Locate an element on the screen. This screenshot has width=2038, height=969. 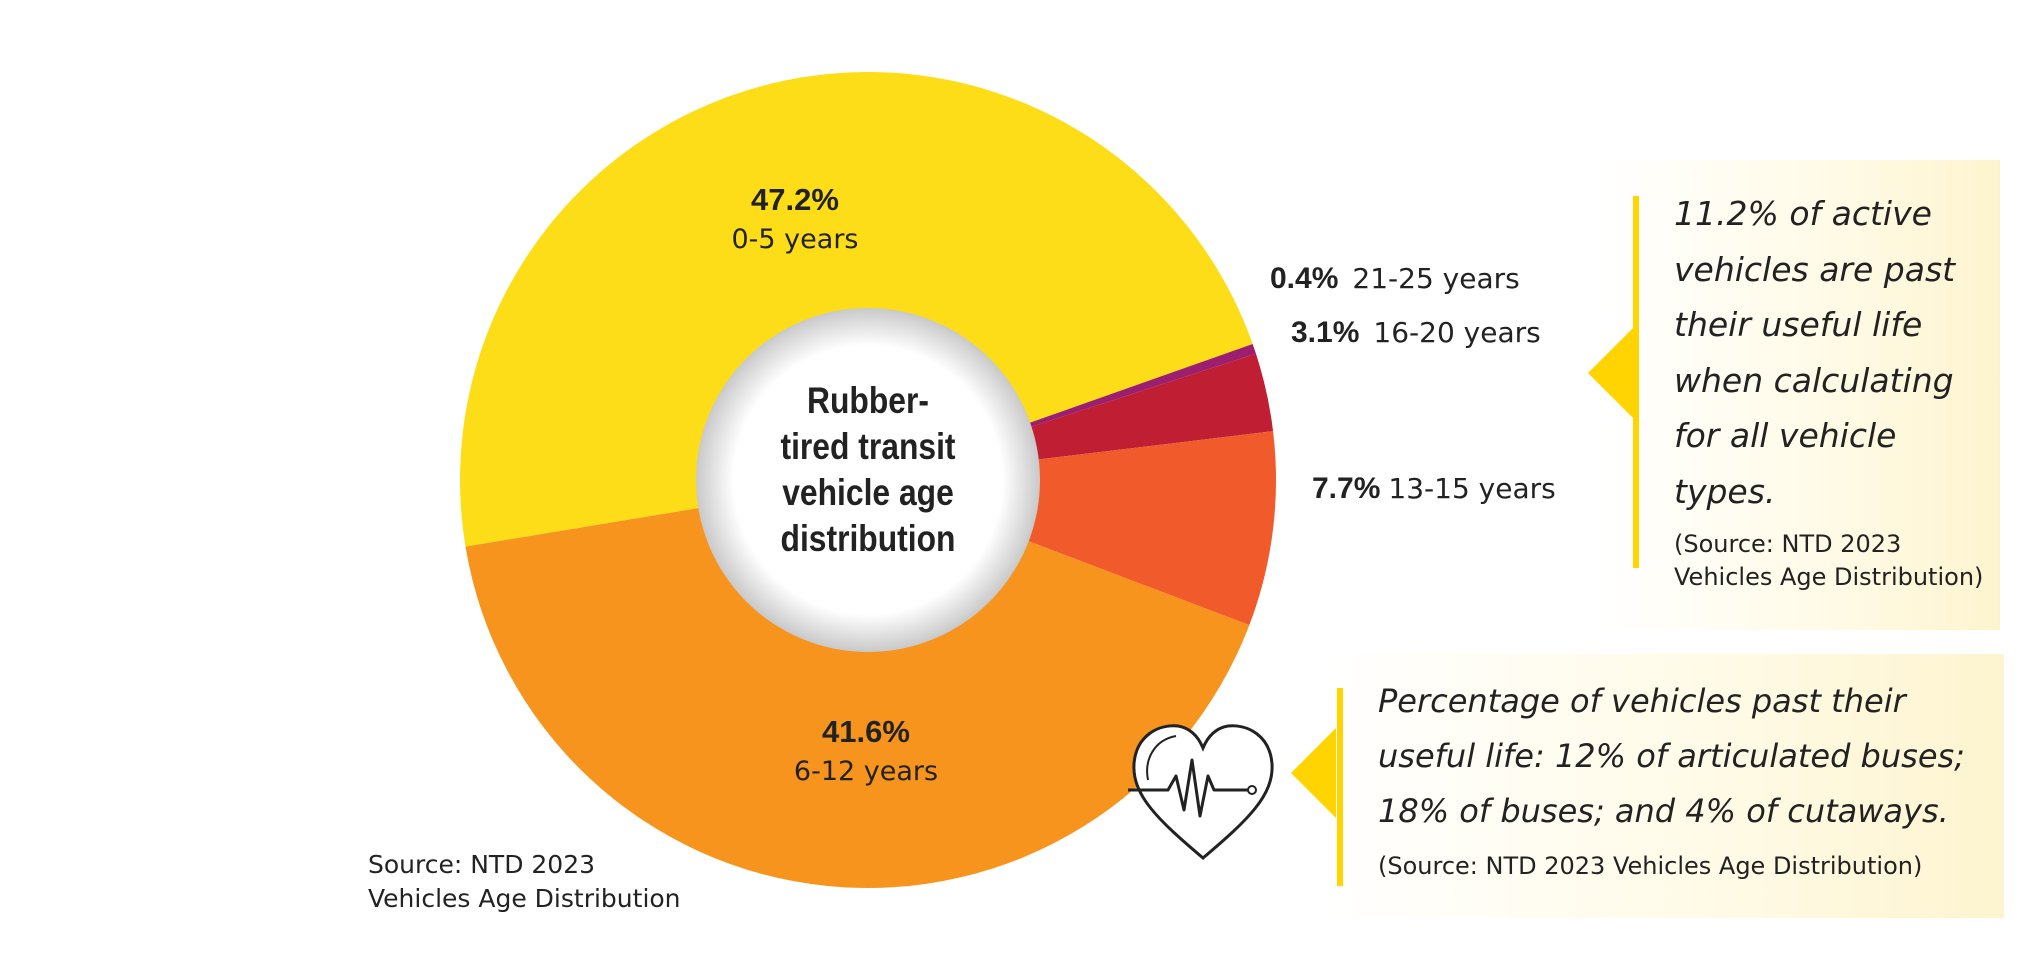
slice-category-21-25-years: 21-25 years is located at coordinates (1436, 278).